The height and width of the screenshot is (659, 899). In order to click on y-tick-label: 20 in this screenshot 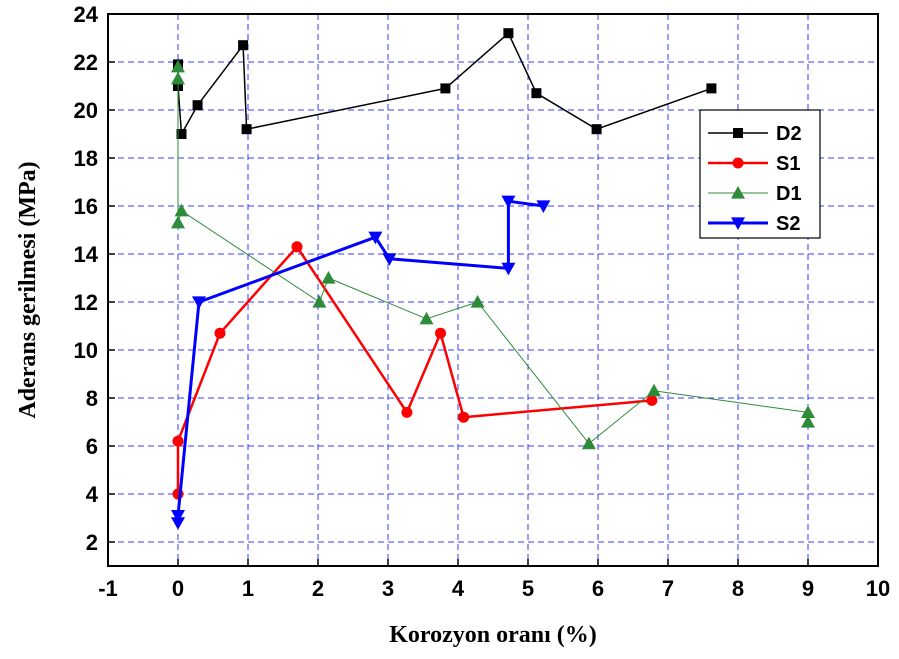, I will do `click(86, 110)`.